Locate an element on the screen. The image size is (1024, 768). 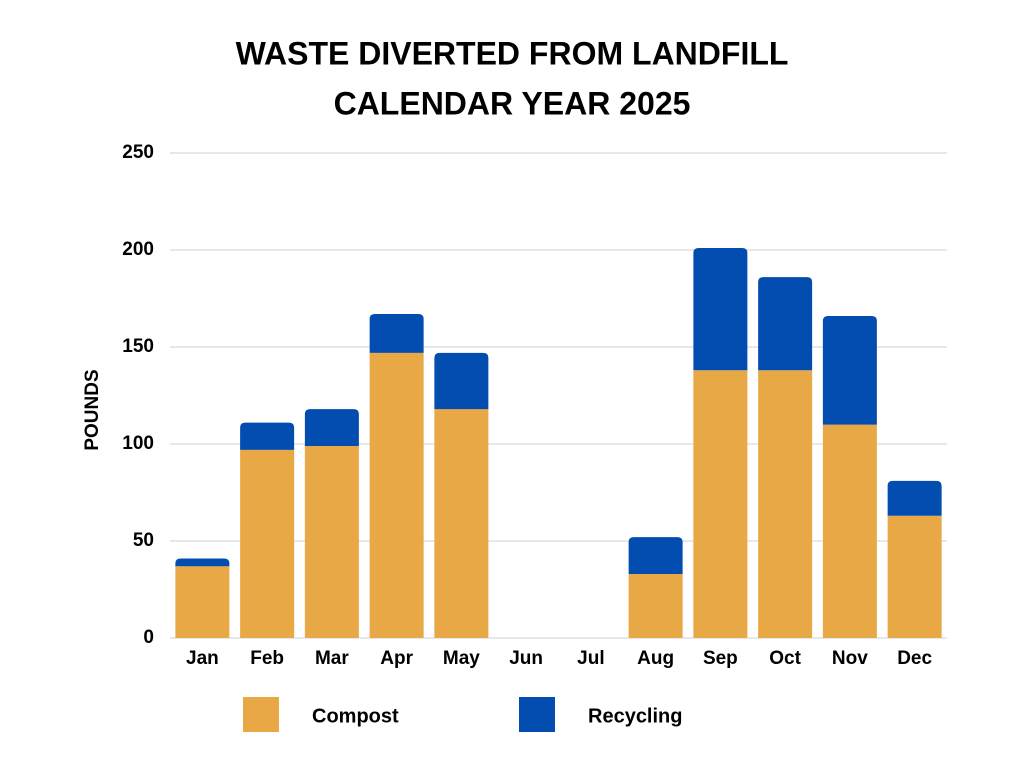
legend-label: Recycling is located at coordinates (635, 716).